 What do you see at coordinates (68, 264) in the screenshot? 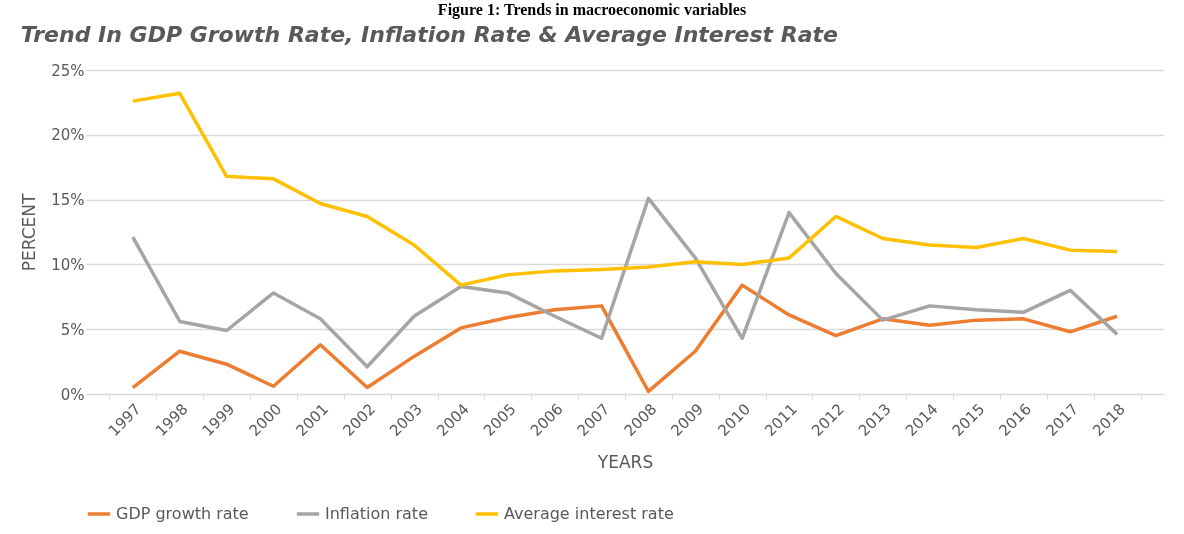
I see `y-tick-label: 10%` at bounding box center [68, 264].